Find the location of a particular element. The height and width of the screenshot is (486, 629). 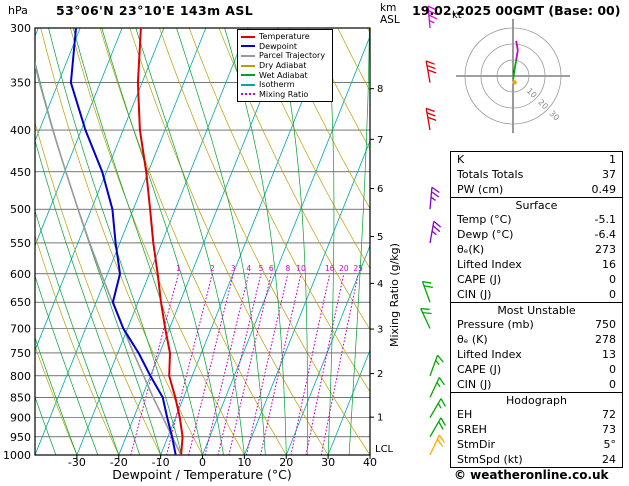

legend-item-label: Parcel Trajectory is located at coordinates (292, 56).